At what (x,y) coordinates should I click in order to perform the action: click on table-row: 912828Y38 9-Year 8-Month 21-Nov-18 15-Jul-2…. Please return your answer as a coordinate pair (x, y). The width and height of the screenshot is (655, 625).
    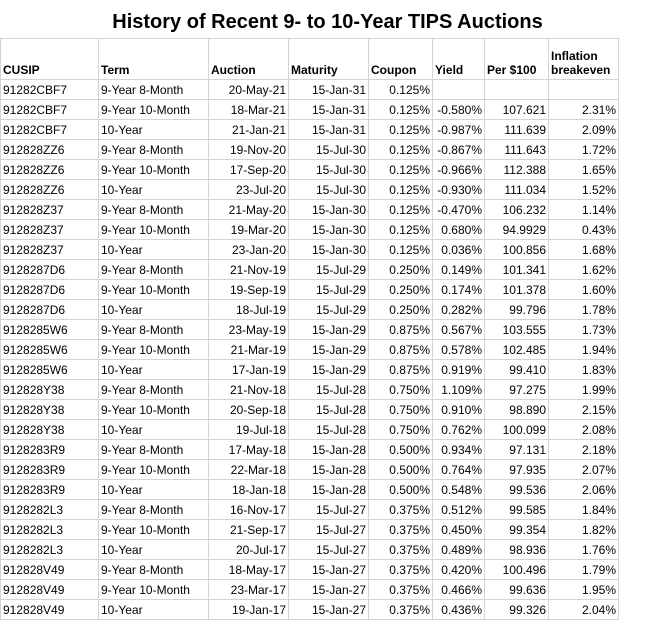
    Looking at the image, I should click on (309, 389).